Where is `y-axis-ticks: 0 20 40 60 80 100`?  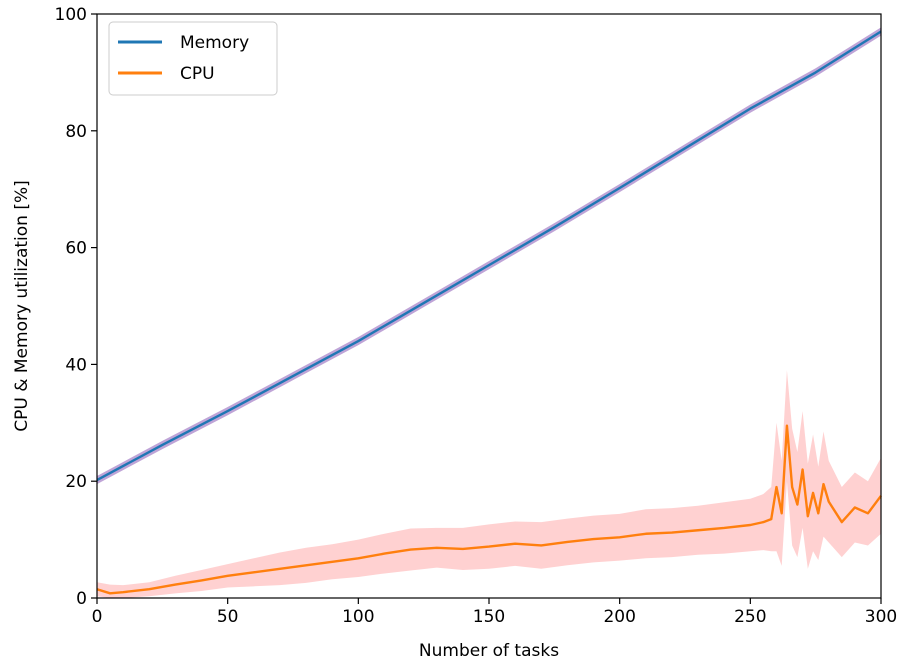
y-axis-ticks: 0 20 40 60 80 100 is located at coordinates (76, 307).